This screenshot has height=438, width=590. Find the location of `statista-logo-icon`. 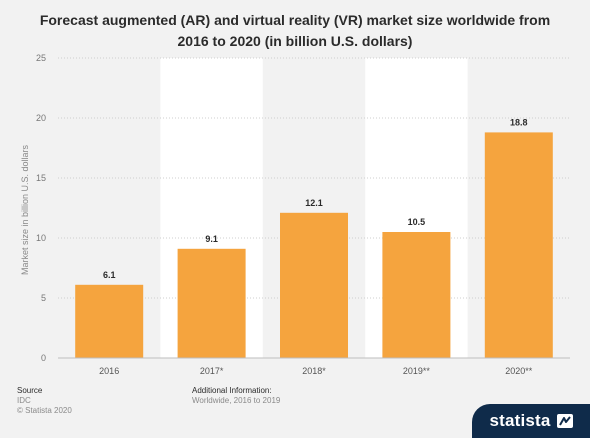

statista-logo-icon is located at coordinates (564, 421).